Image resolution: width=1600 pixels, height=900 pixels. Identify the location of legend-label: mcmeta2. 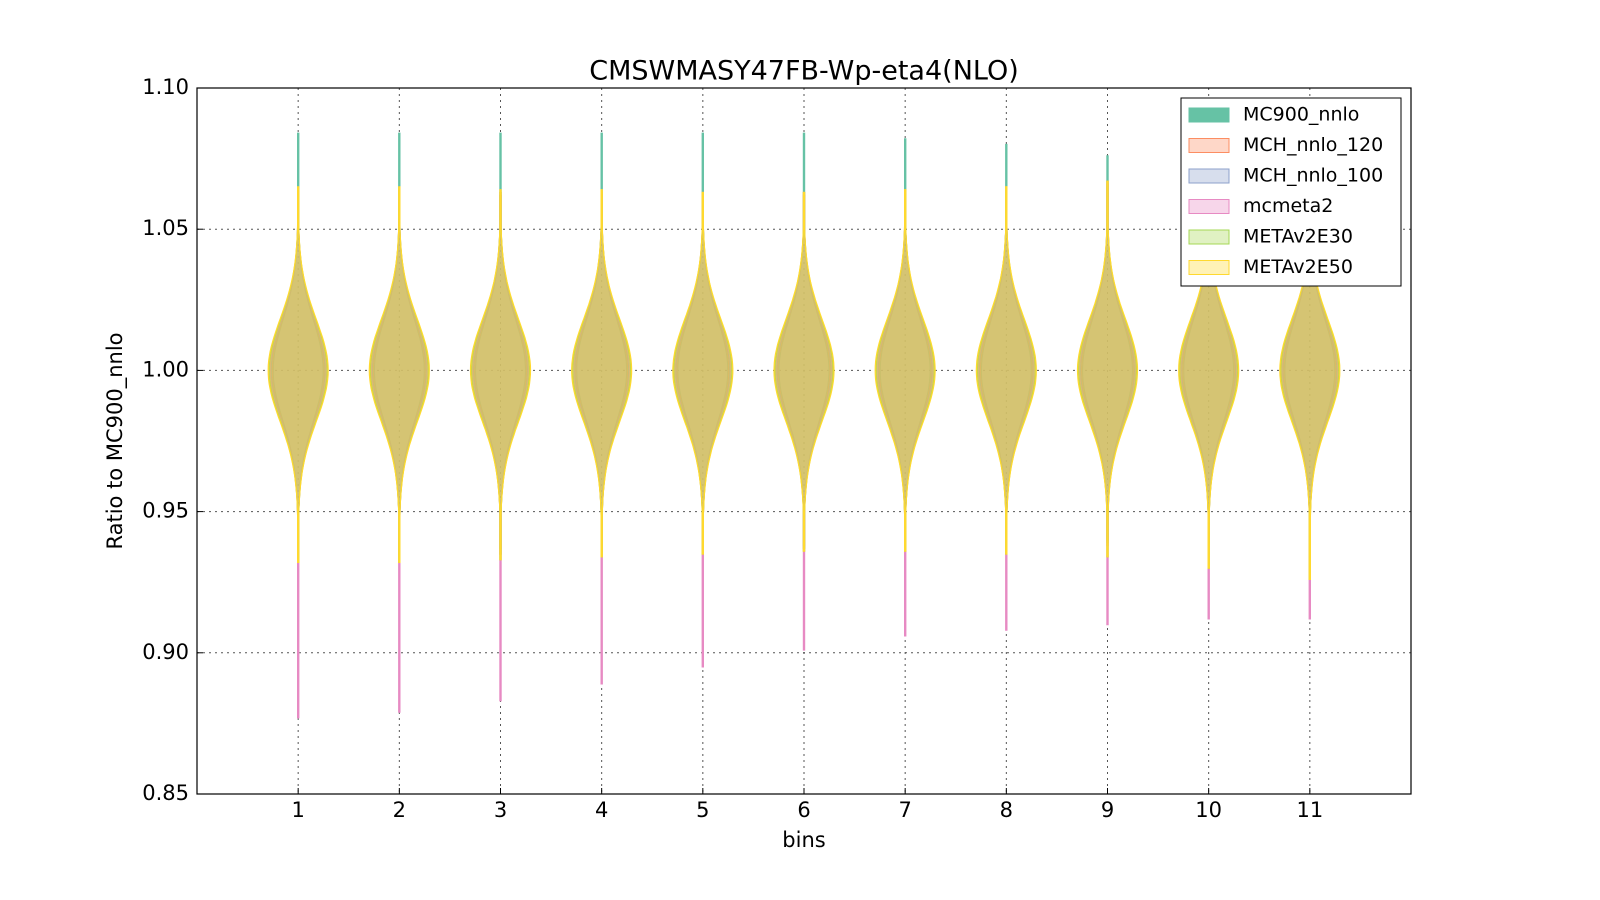
(1288, 206).